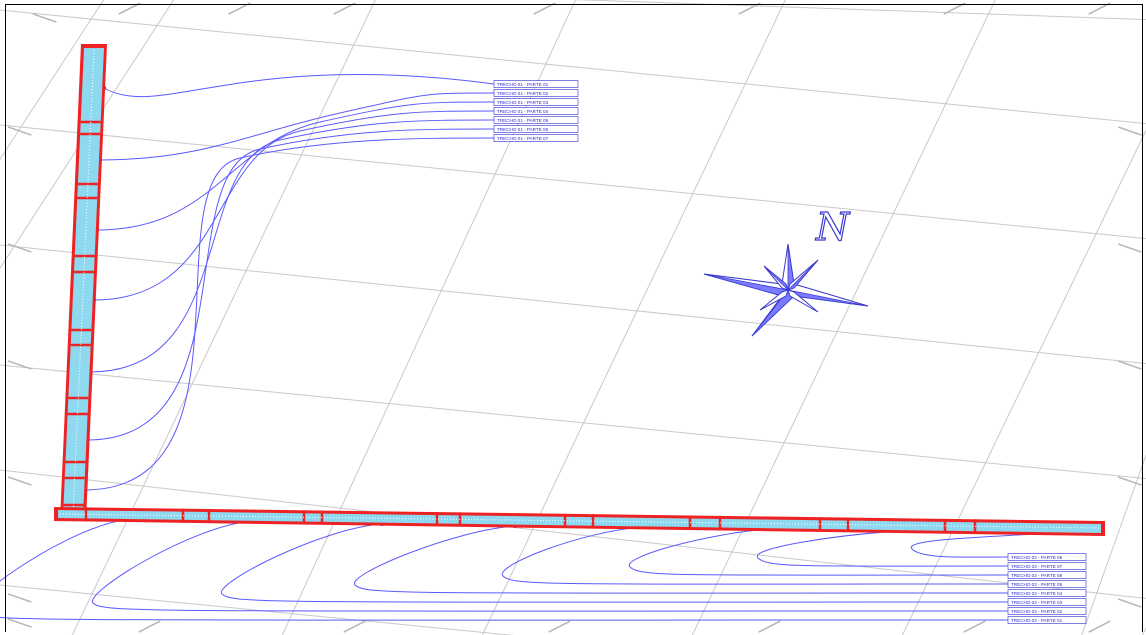 This screenshot has width=1146, height=635. Describe the element at coordinates (523, 84) in the screenshot. I see `segment-label: TRECHO 01 - PARTE 01` at that location.